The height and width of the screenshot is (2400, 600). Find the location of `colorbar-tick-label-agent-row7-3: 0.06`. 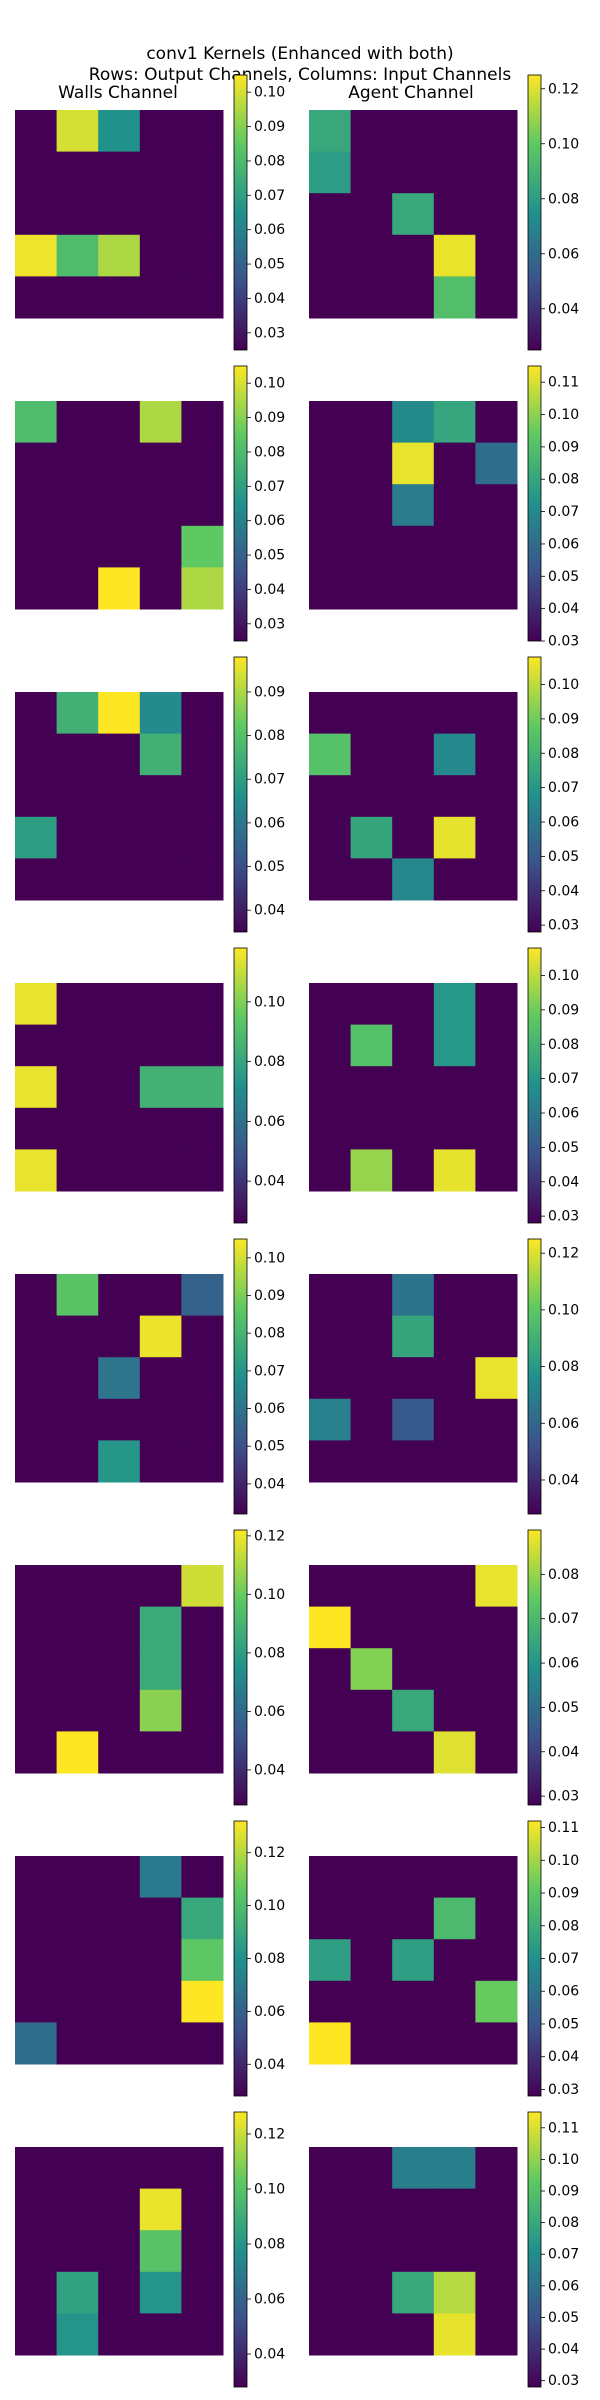

colorbar-tick-label-agent-row7-3: 0.06 is located at coordinates (563, 2286).